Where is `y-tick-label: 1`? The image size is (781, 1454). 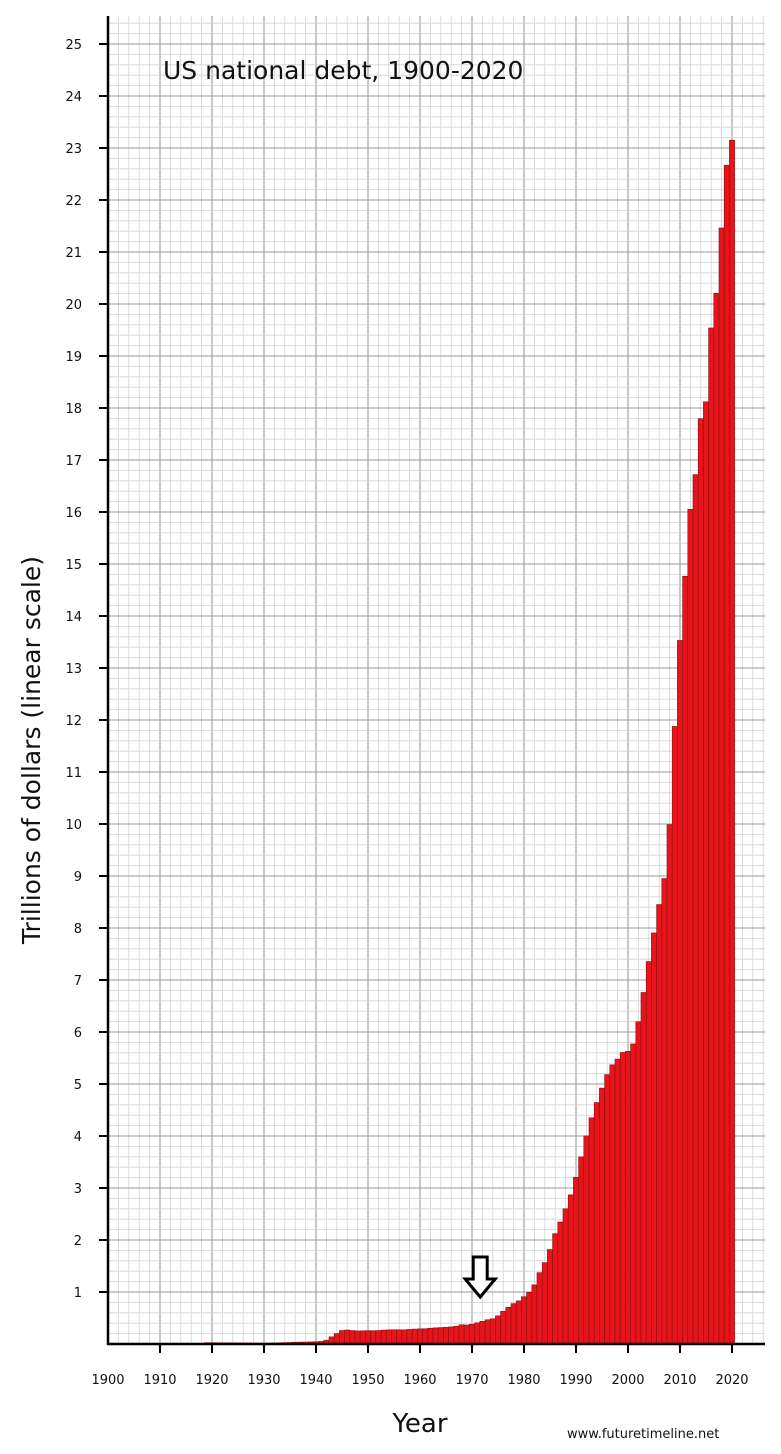 y-tick-label: 1 is located at coordinates (78, 1293).